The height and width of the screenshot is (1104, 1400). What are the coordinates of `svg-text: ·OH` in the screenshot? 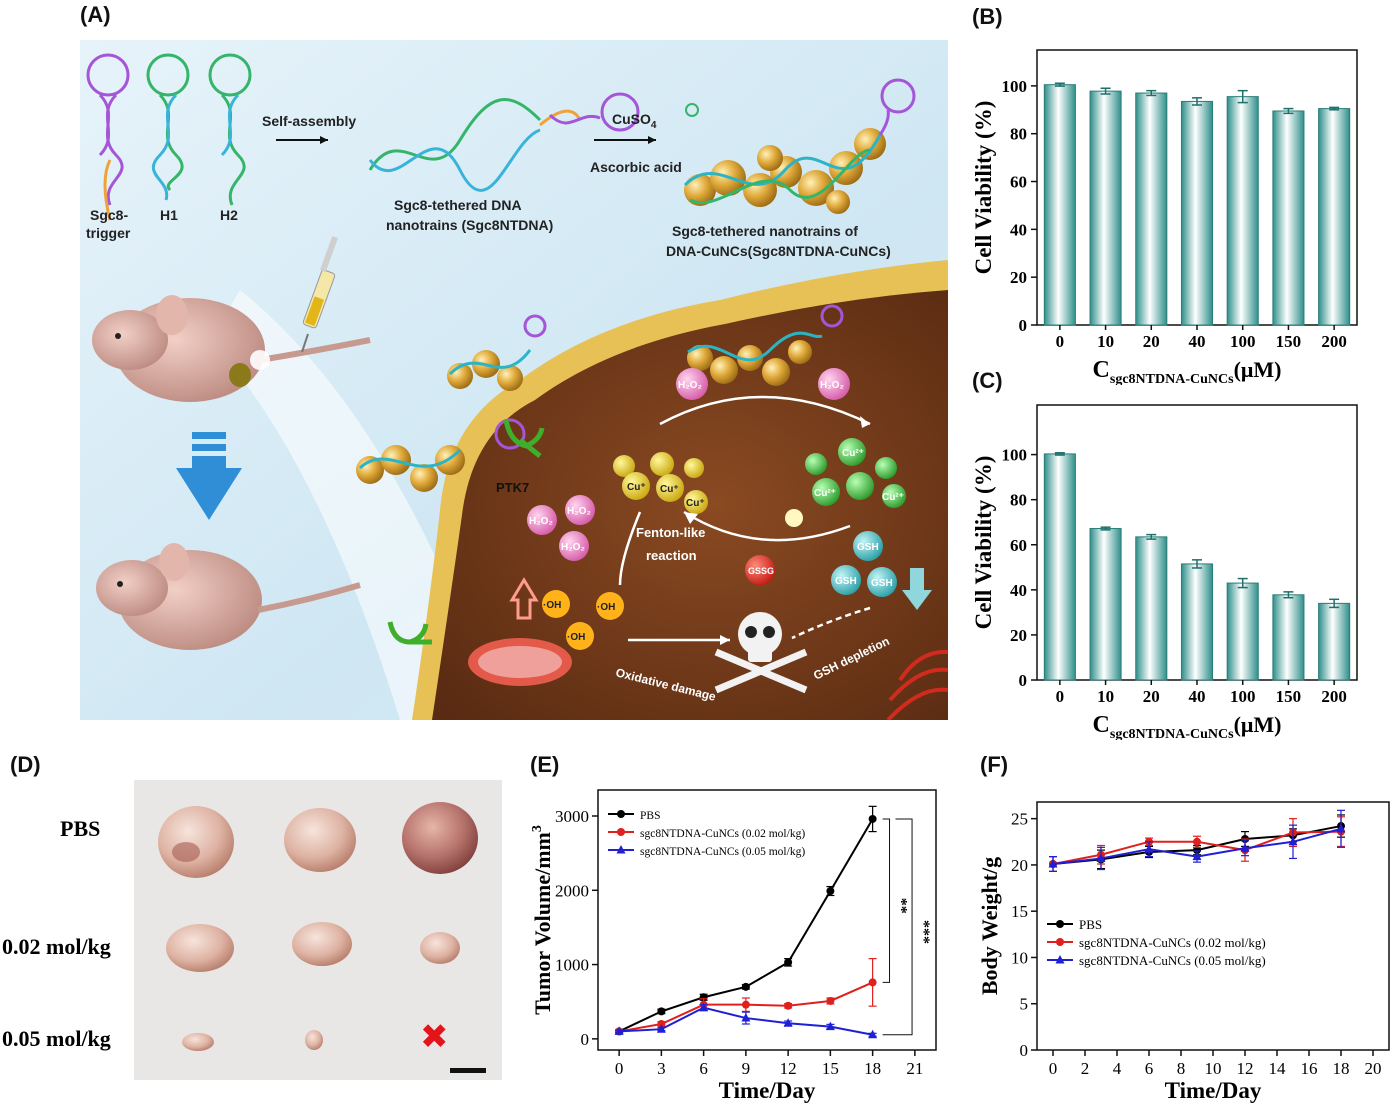 It's located at (552, 605).